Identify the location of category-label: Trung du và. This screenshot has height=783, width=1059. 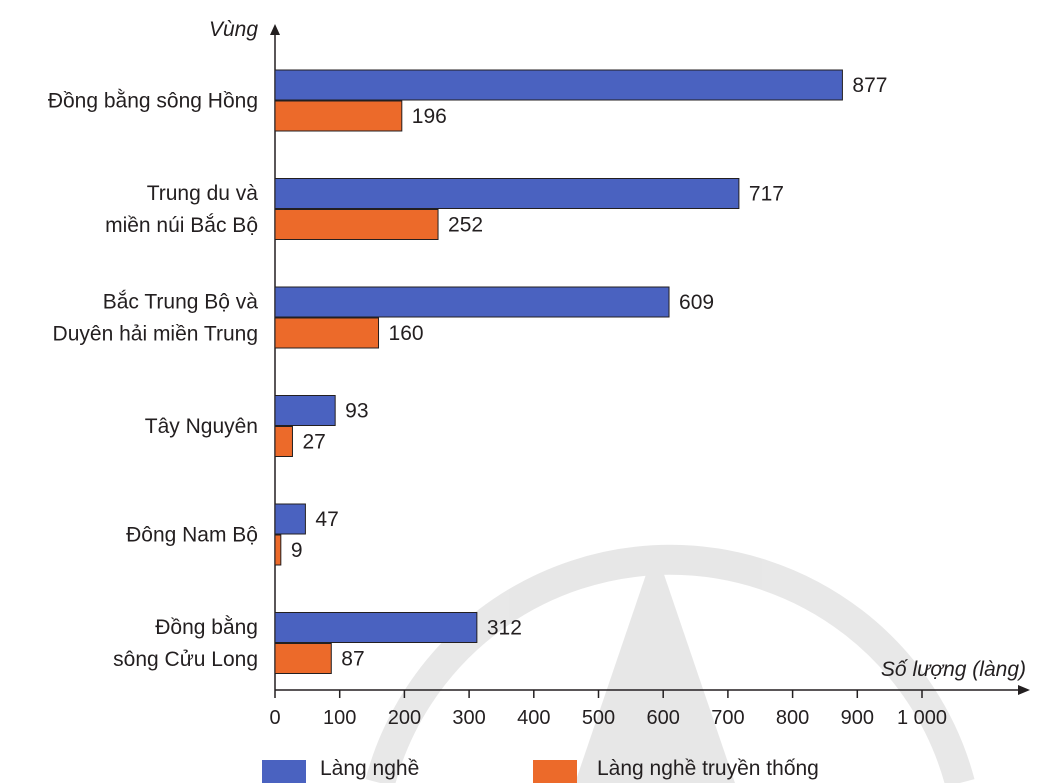
(203, 193).